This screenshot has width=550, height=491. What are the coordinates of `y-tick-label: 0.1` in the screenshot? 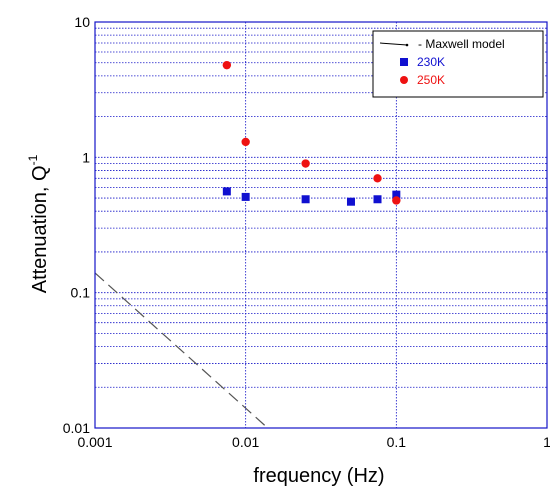 It's located at (81, 293).